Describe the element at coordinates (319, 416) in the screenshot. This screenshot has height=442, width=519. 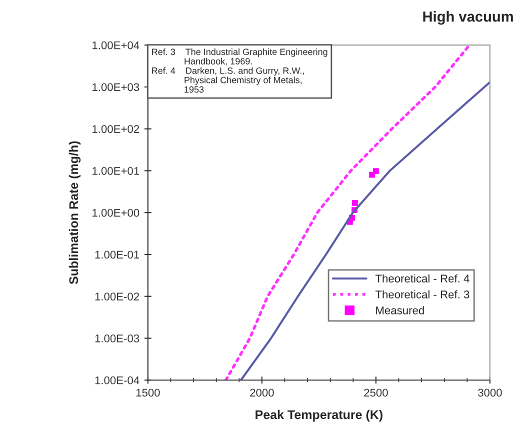
I see `x-axis-title: Peak Temperature (K)` at that location.